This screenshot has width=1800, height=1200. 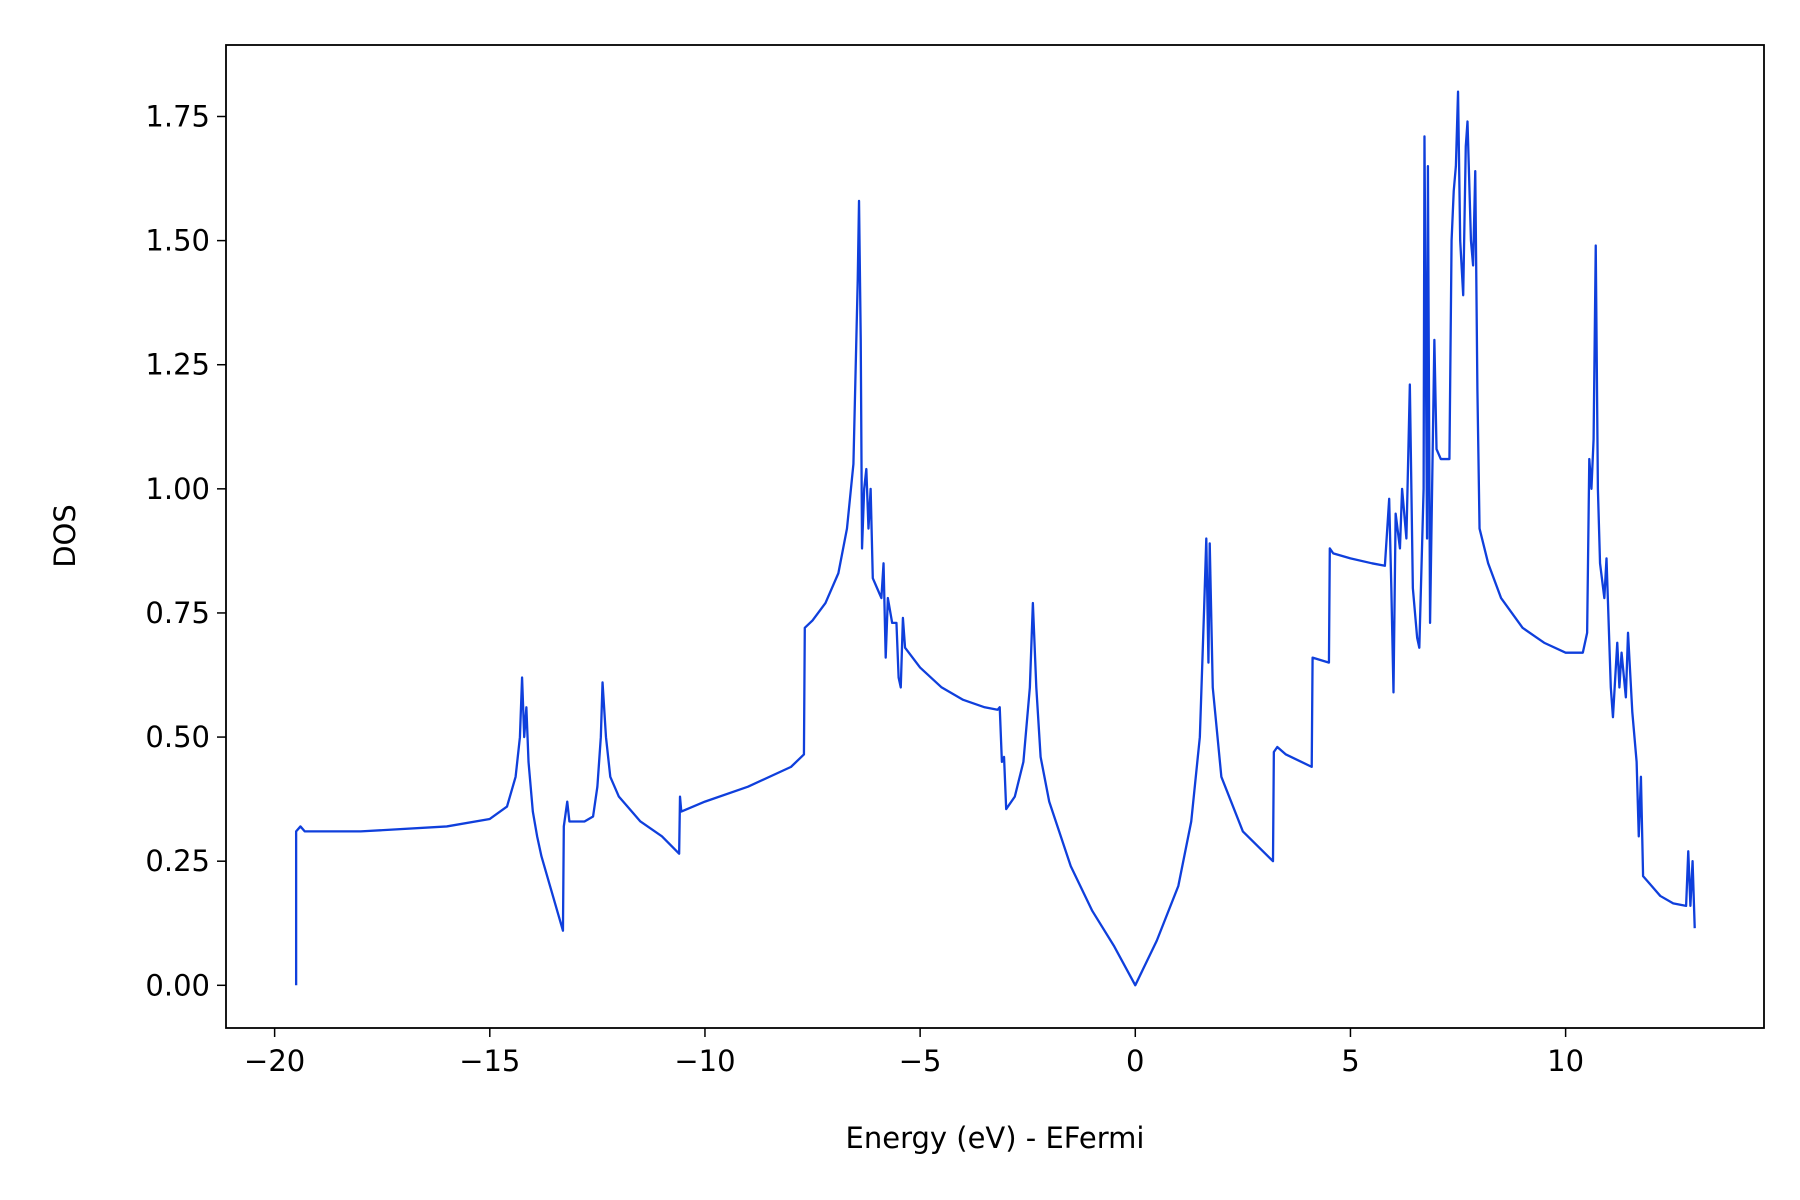 I want to click on y-tick-label: 0.50, so click(x=177, y=737).